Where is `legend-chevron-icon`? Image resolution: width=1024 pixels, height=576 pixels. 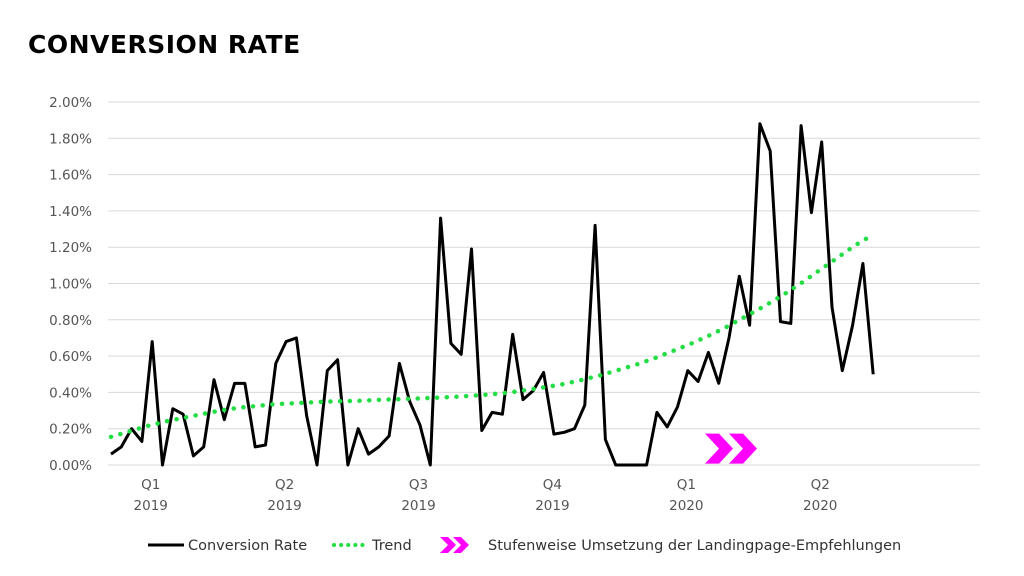 legend-chevron-icon is located at coordinates (454, 545).